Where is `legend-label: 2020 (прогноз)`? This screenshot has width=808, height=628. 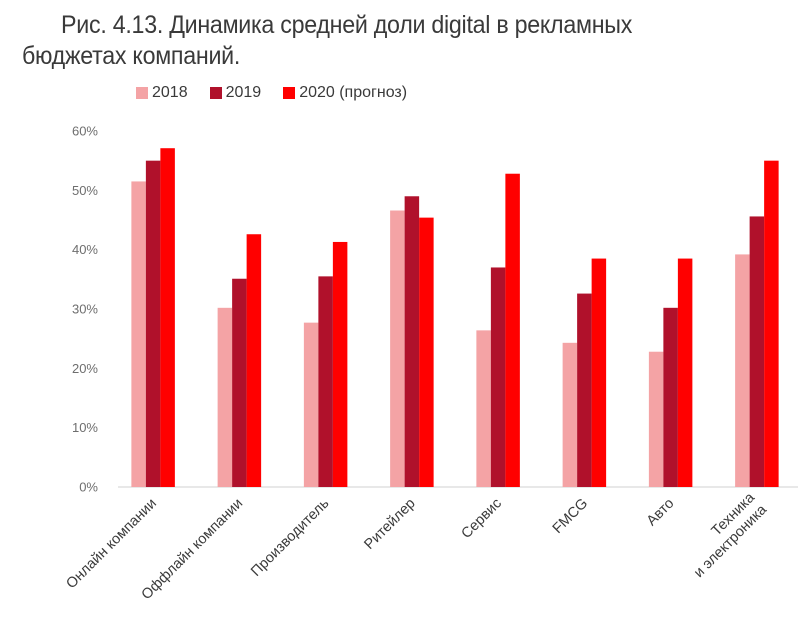
legend-label: 2020 (прогноз) is located at coordinates (353, 92).